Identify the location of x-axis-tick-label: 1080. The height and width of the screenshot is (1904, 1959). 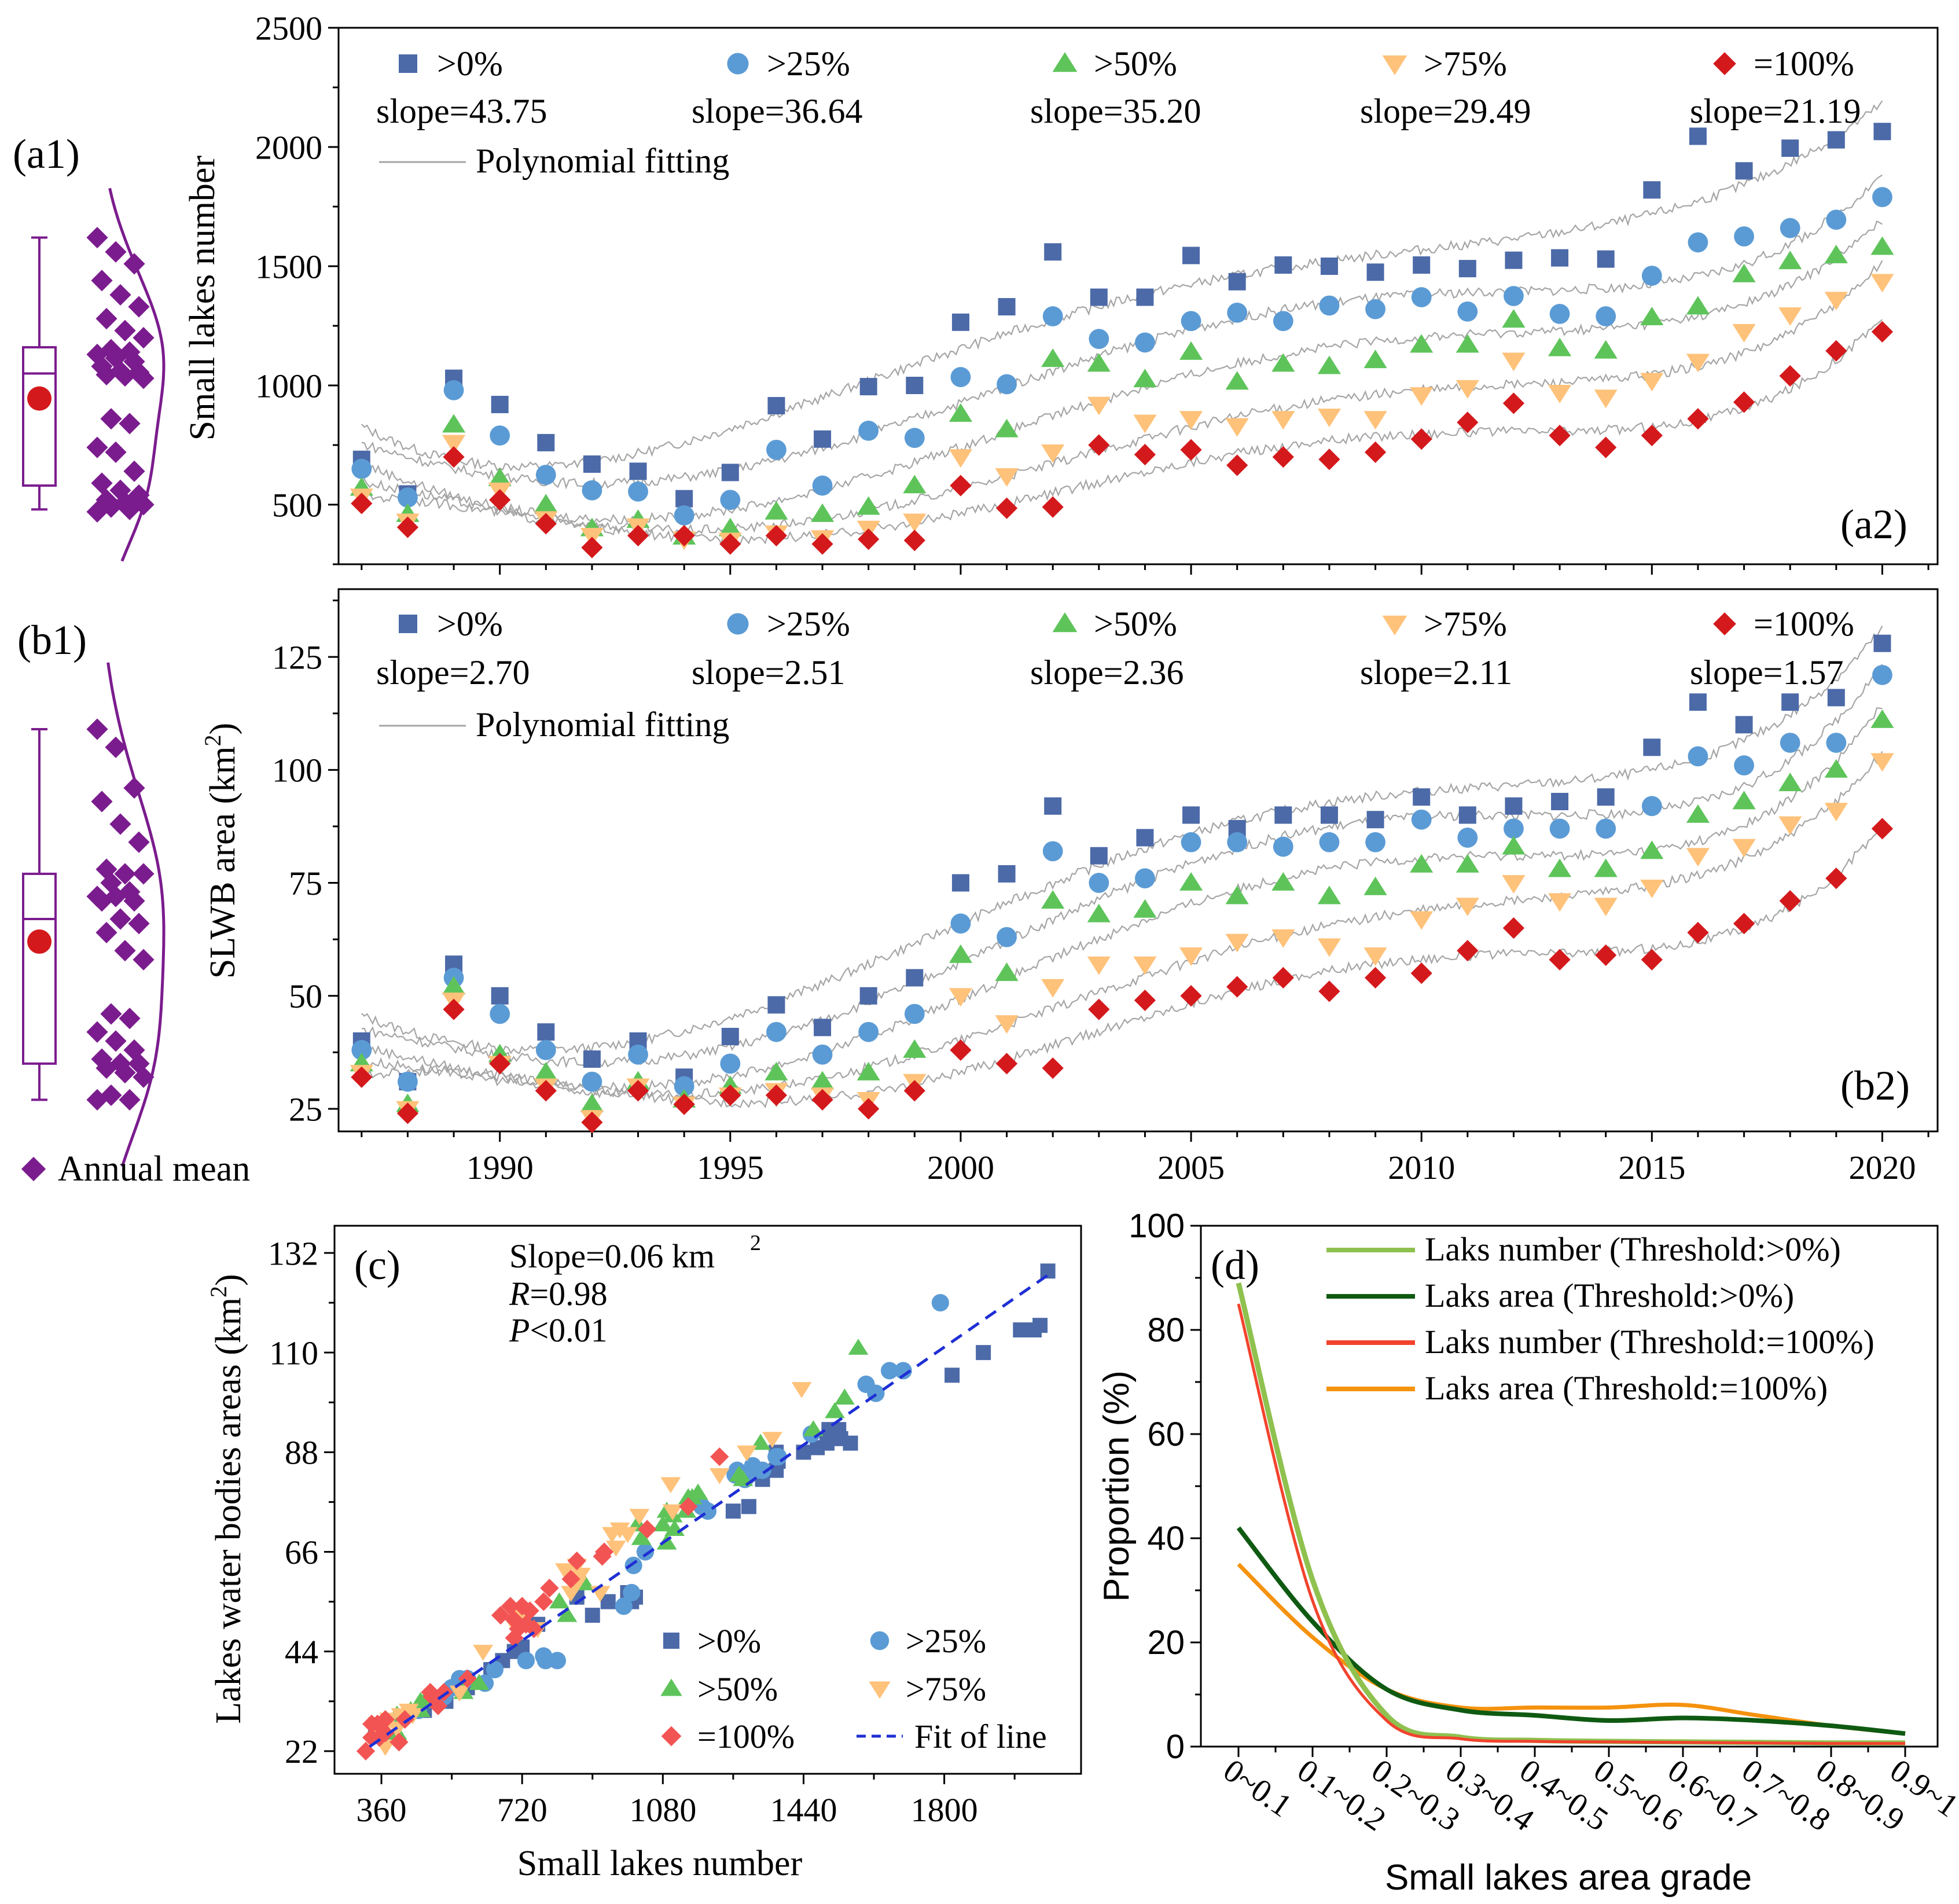
(662, 1810).